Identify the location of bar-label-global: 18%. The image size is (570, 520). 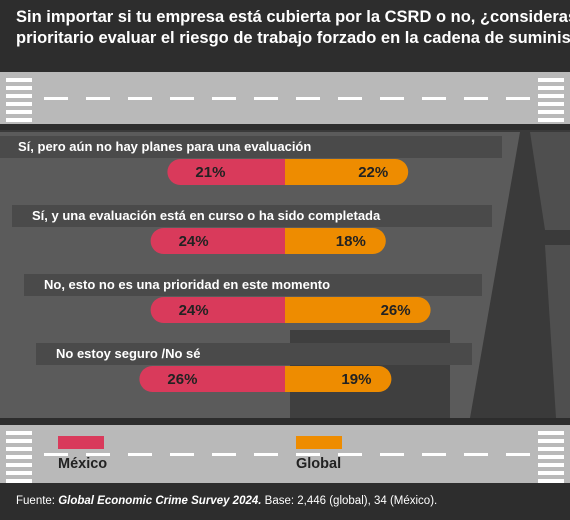
(351, 241).